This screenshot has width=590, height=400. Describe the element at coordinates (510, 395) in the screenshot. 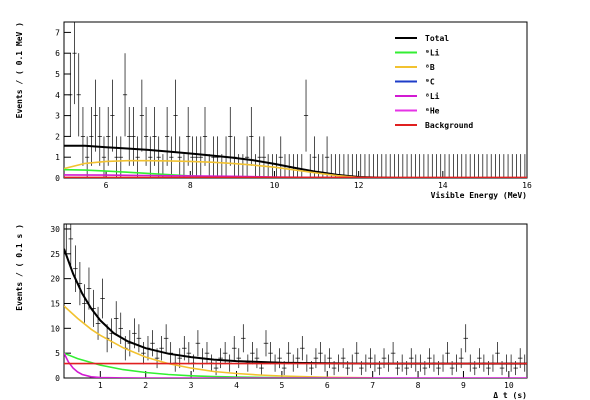

I see `x-axis-title: Δ t (s)` at that location.